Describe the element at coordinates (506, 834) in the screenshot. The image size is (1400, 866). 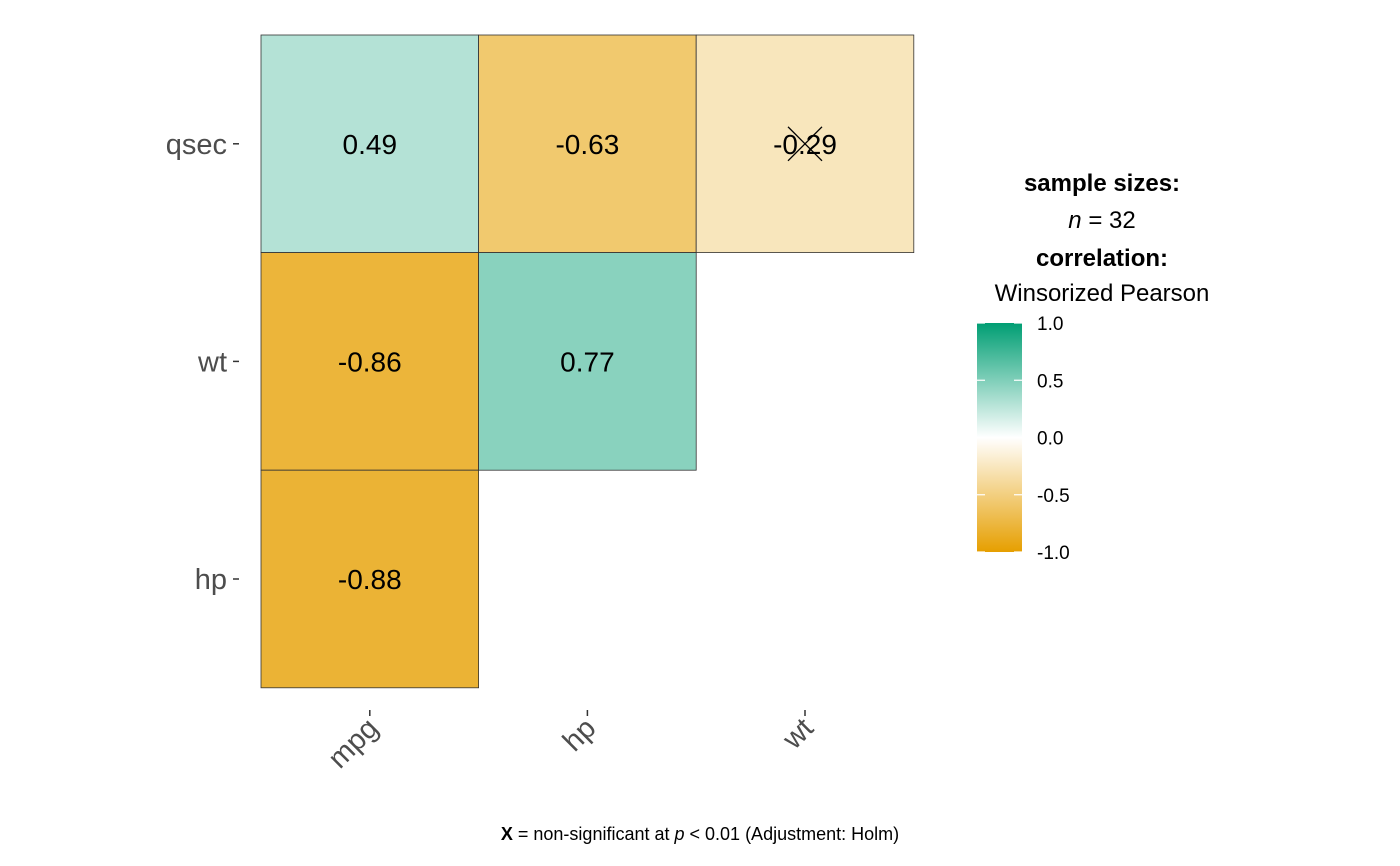
I see `caption-mark: X` at that location.